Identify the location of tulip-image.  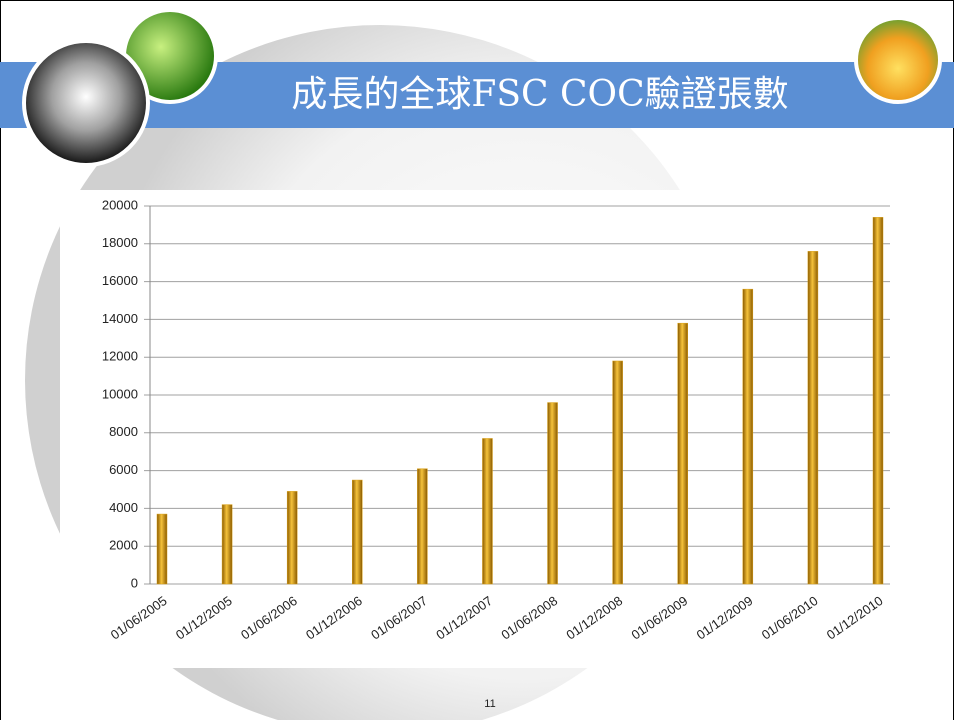
(898, 60).